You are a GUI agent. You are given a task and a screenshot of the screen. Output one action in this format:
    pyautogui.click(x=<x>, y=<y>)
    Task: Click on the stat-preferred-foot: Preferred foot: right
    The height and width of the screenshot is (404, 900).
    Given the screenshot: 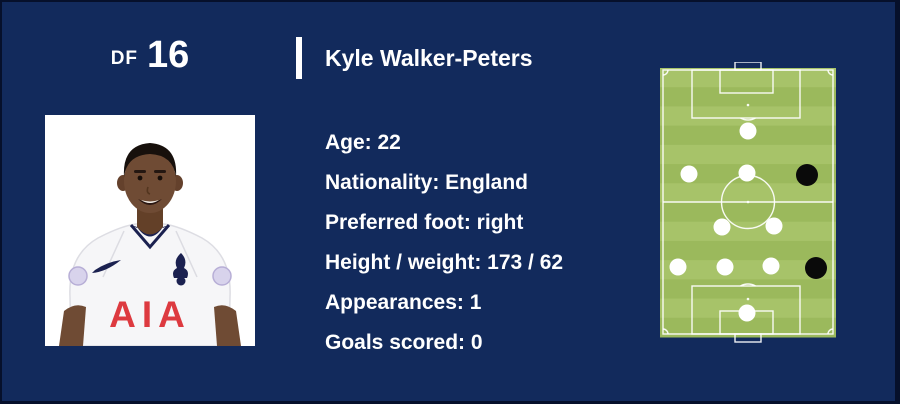 What is the action you would take?
    pyautogui.click(x=424, y=222)
    